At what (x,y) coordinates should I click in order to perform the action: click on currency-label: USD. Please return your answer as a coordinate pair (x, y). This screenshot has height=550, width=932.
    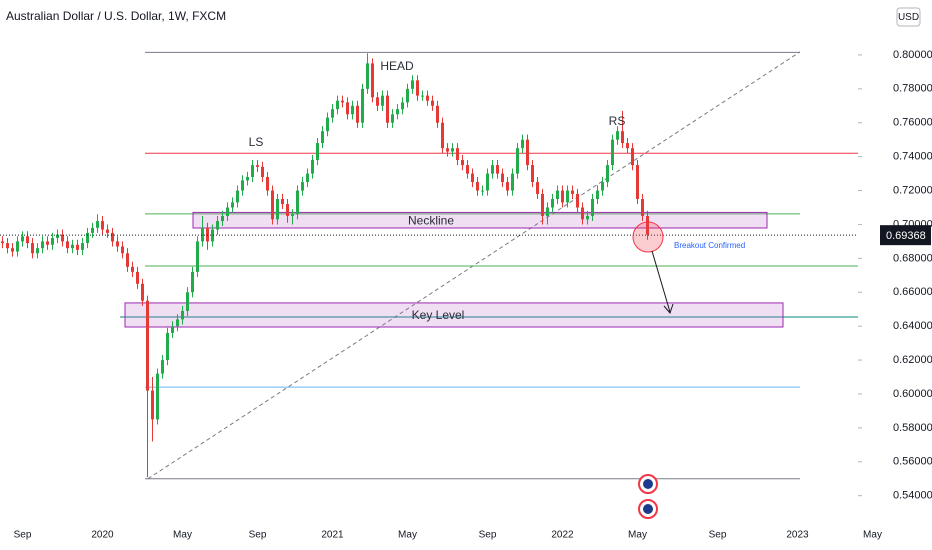
    Looking at the image, I should click on (908, 17).